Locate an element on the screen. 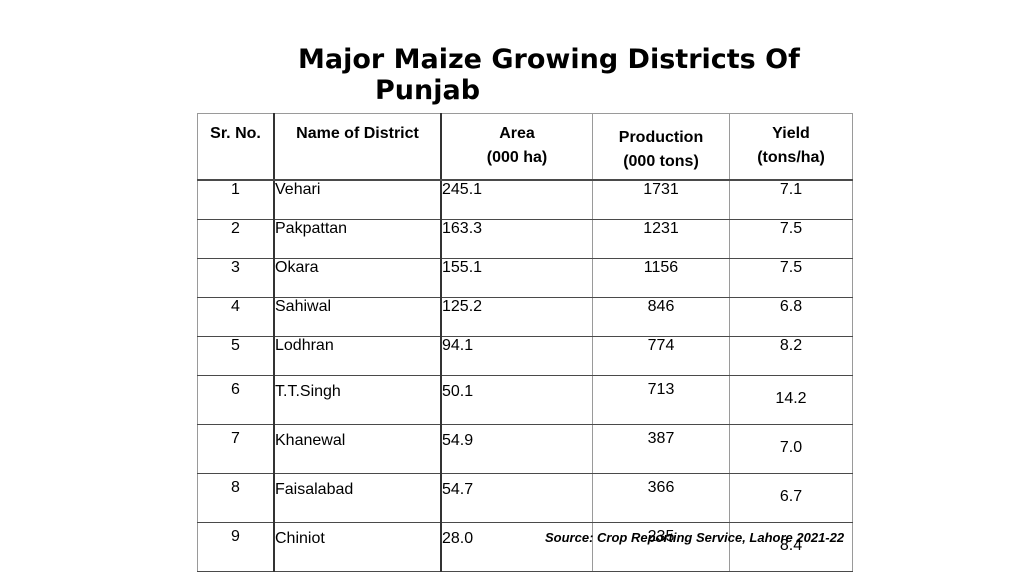 This screenshot has height=575, width=1024. table-row: 6 T.T.Singh 50.1 713 14.2 is located at coordinates (525, 399).